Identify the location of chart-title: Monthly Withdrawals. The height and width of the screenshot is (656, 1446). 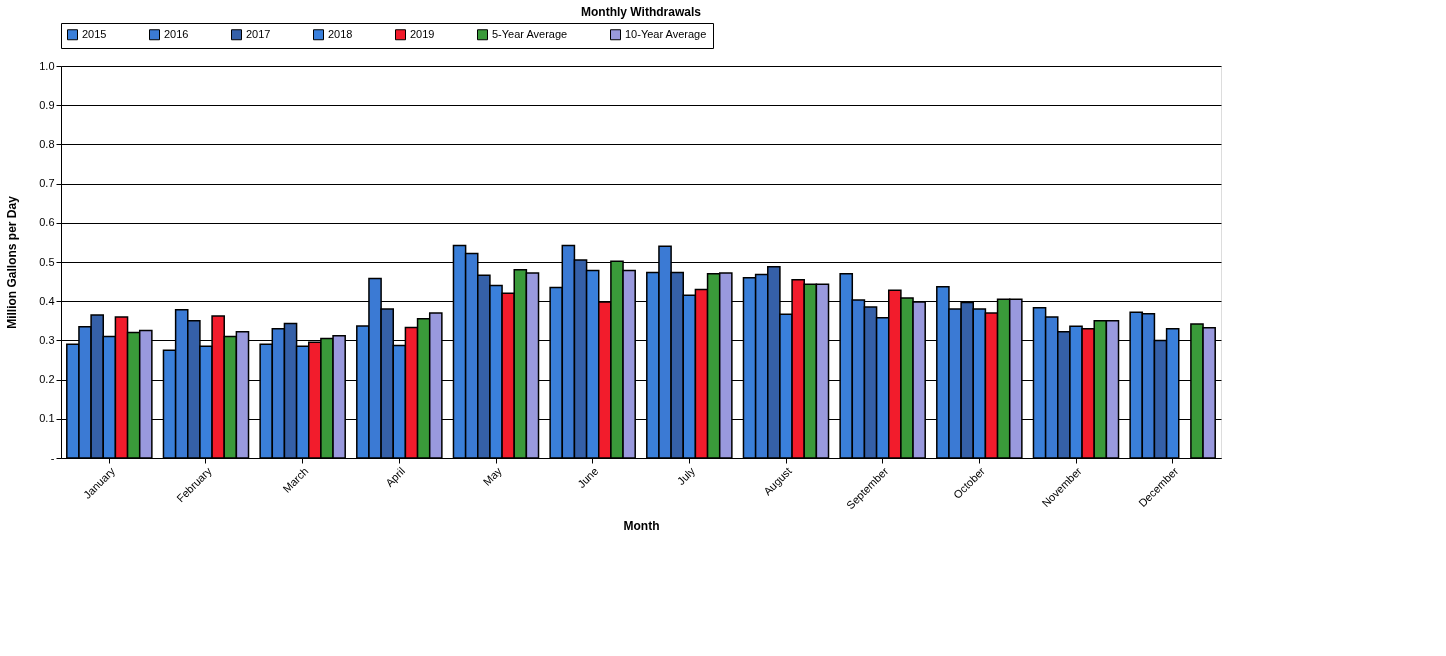
(641, 11).